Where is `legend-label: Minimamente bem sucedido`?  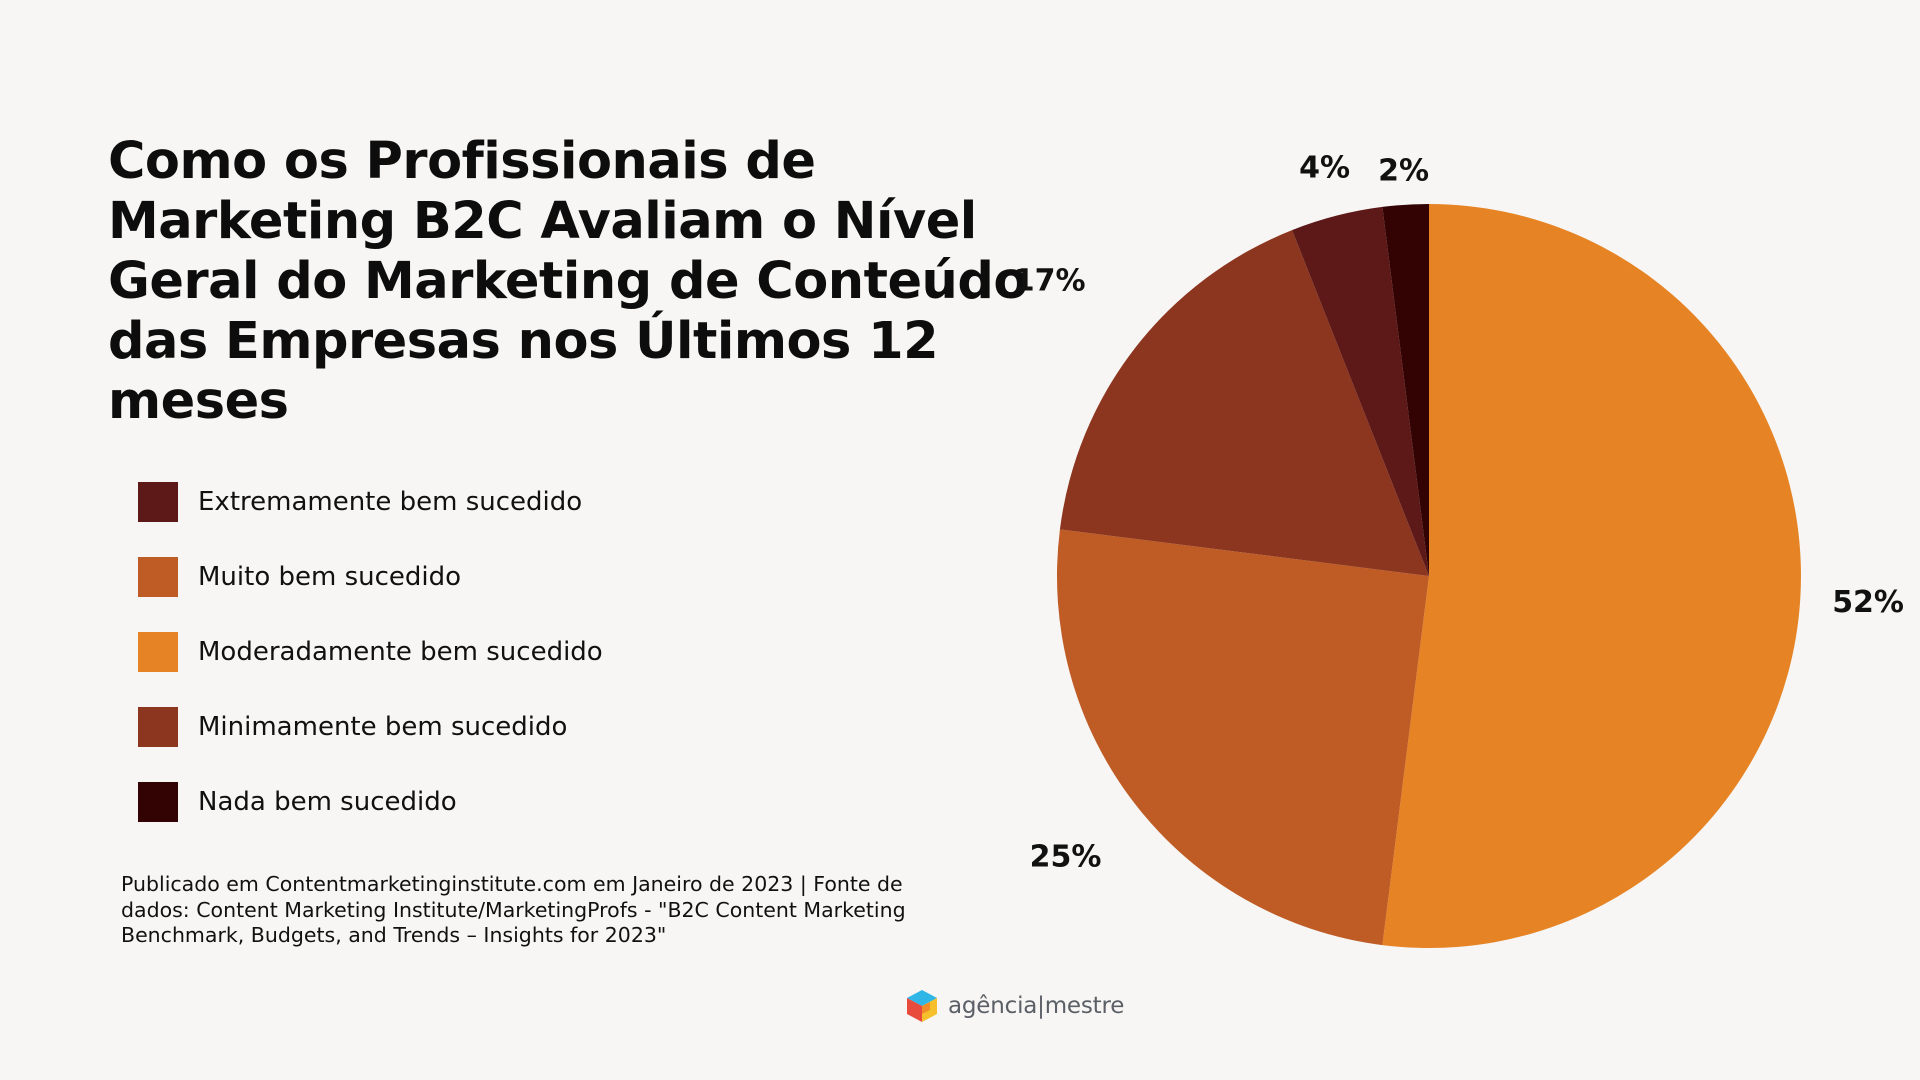
legend-label: Minimamente bem sucedido is located at coordinates (383, 727).